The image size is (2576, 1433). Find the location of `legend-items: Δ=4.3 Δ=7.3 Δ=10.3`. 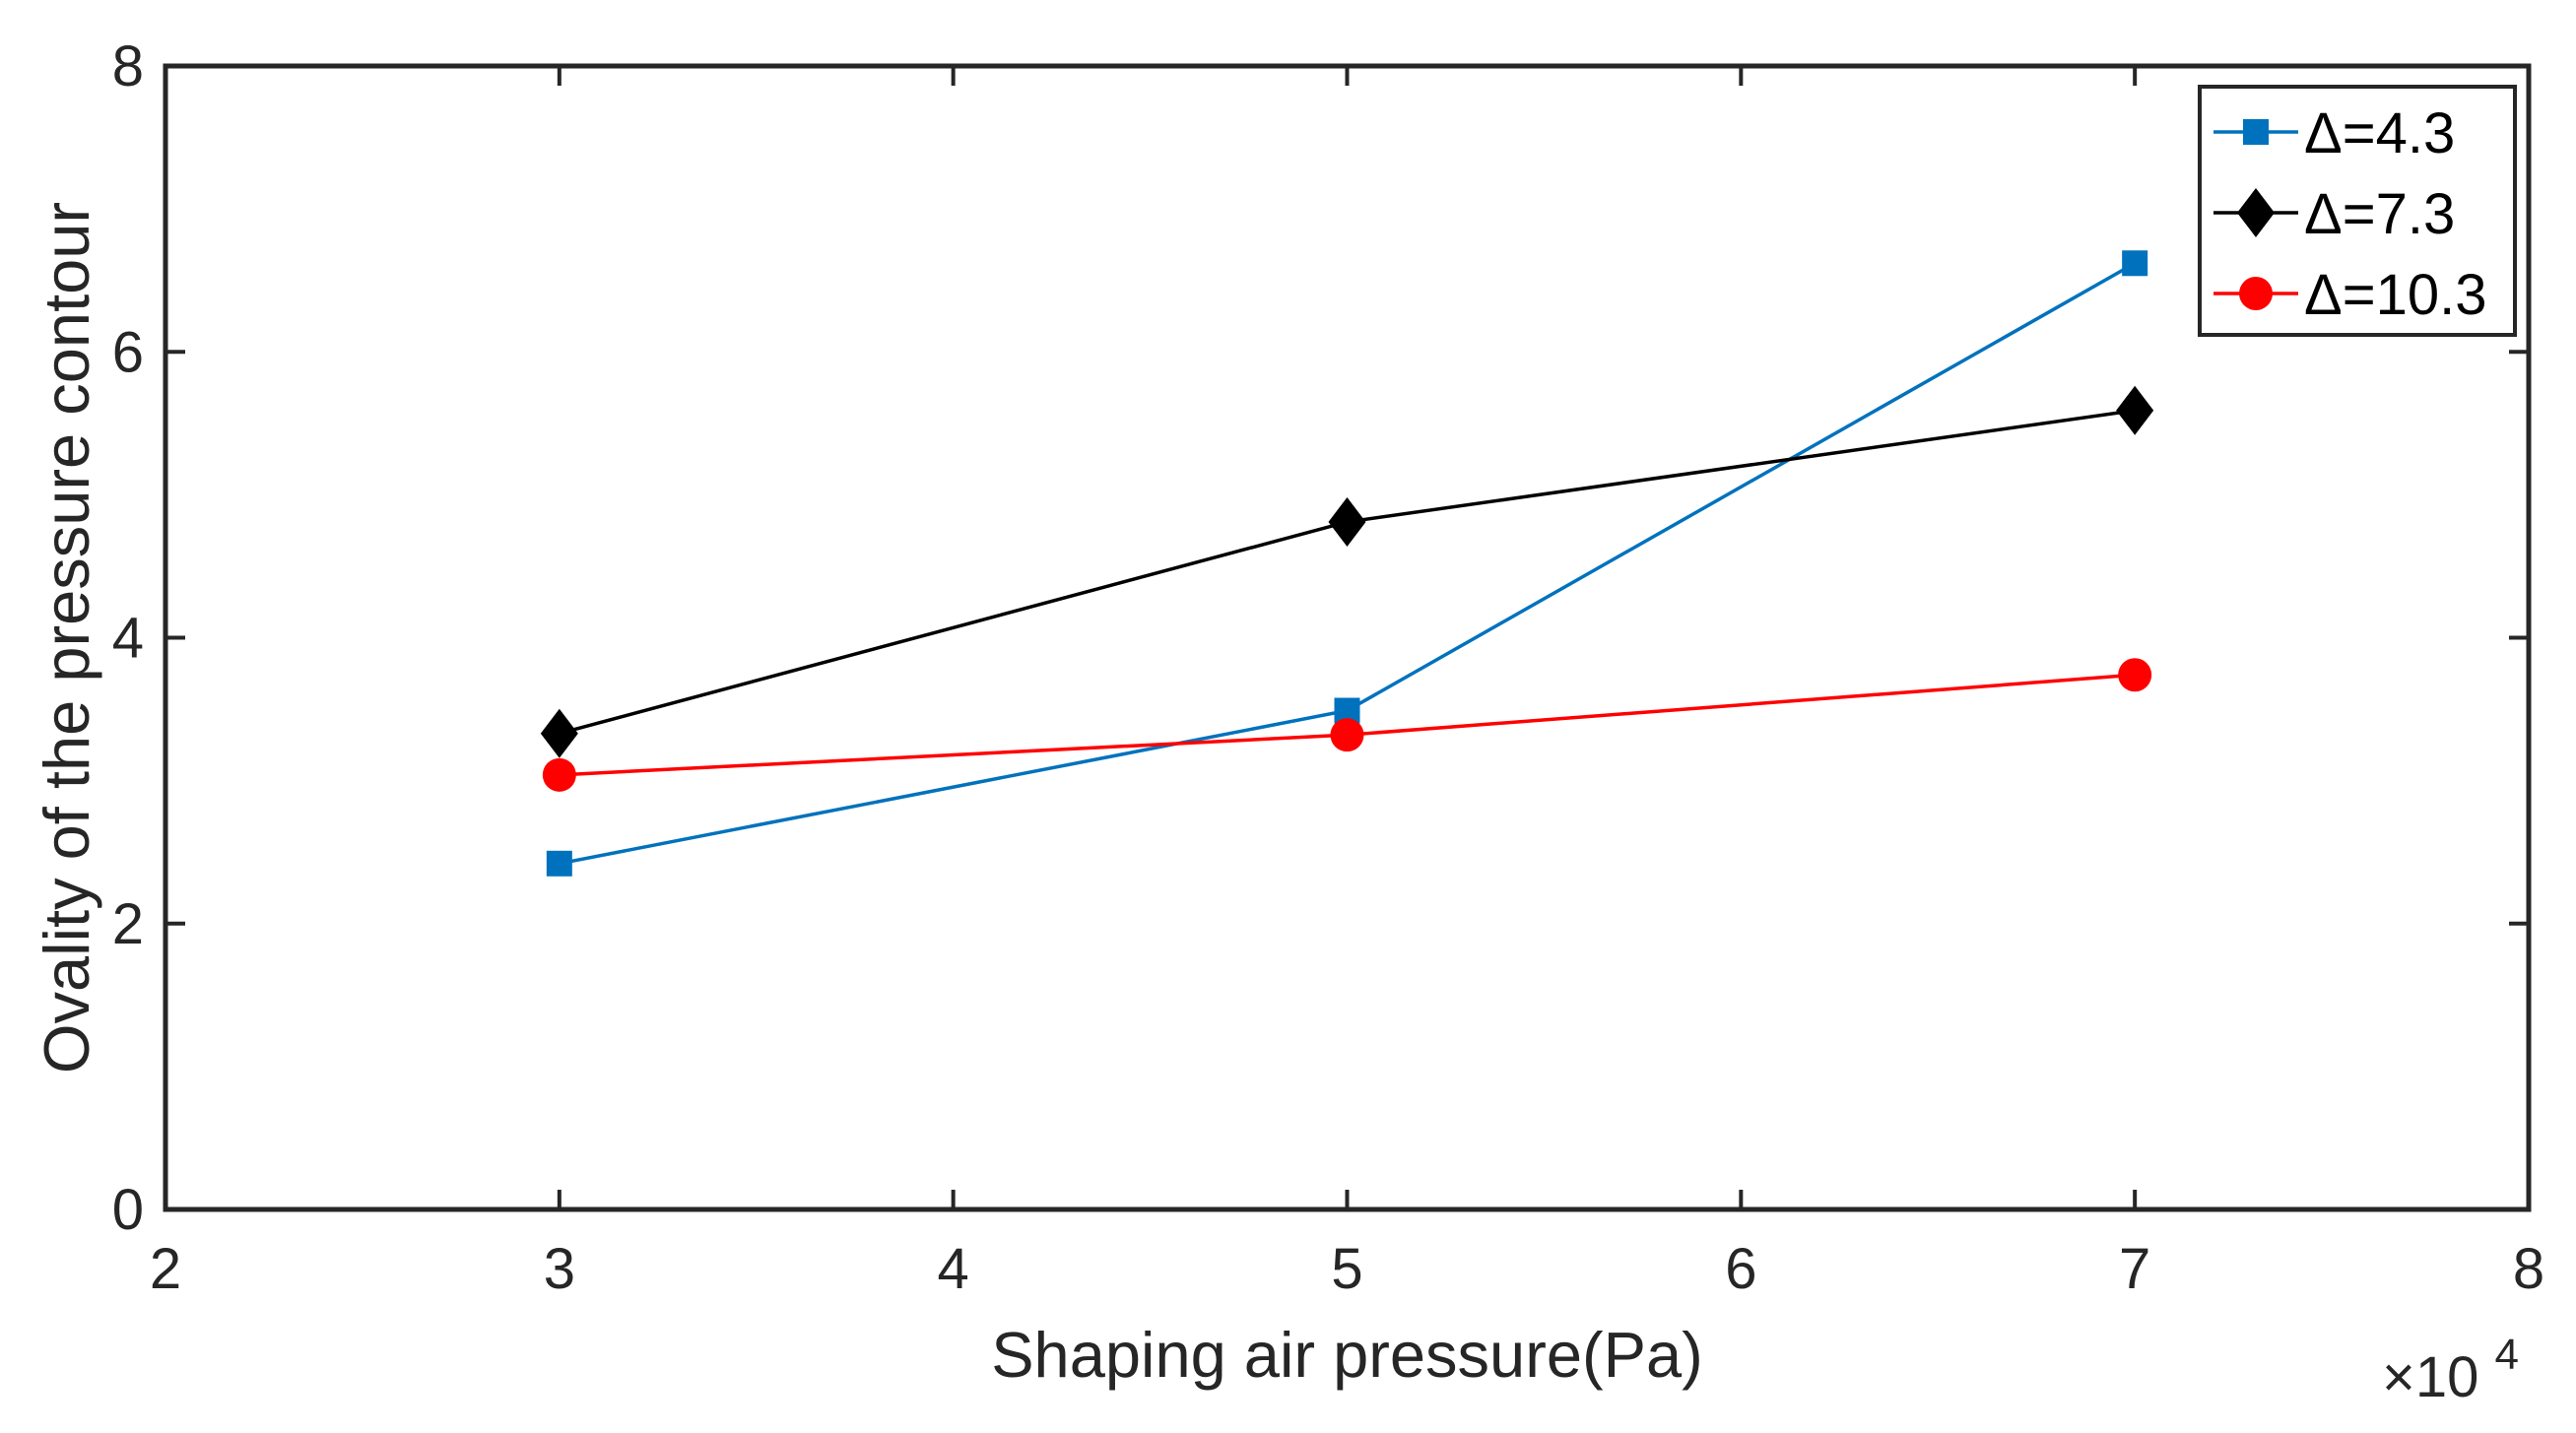

legend-items: Δ=4.3 Δ=7.3 Δ=10.3 is located at coordinates (2350, 214).